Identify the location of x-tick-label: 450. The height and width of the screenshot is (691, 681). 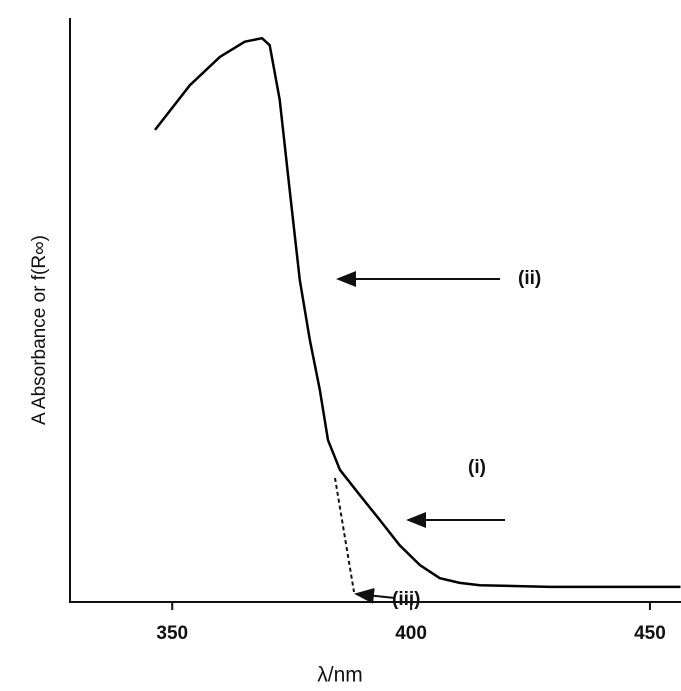
(650, 633).